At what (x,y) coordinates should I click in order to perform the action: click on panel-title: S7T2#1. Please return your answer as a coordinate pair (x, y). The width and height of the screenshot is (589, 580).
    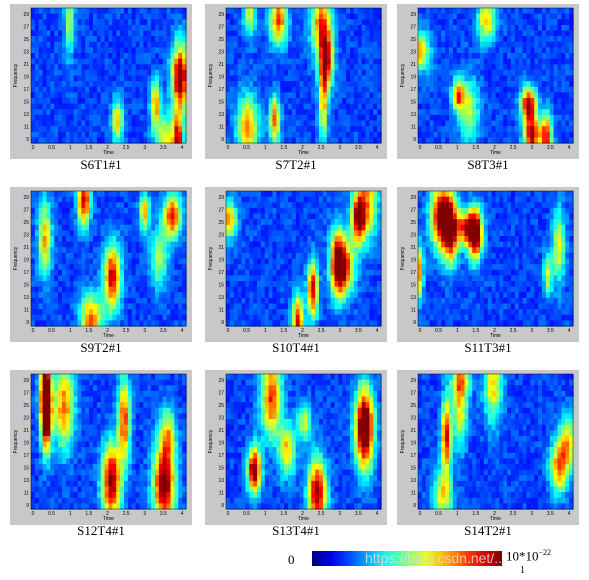
    Looking at the image, I should click on (296, 164).